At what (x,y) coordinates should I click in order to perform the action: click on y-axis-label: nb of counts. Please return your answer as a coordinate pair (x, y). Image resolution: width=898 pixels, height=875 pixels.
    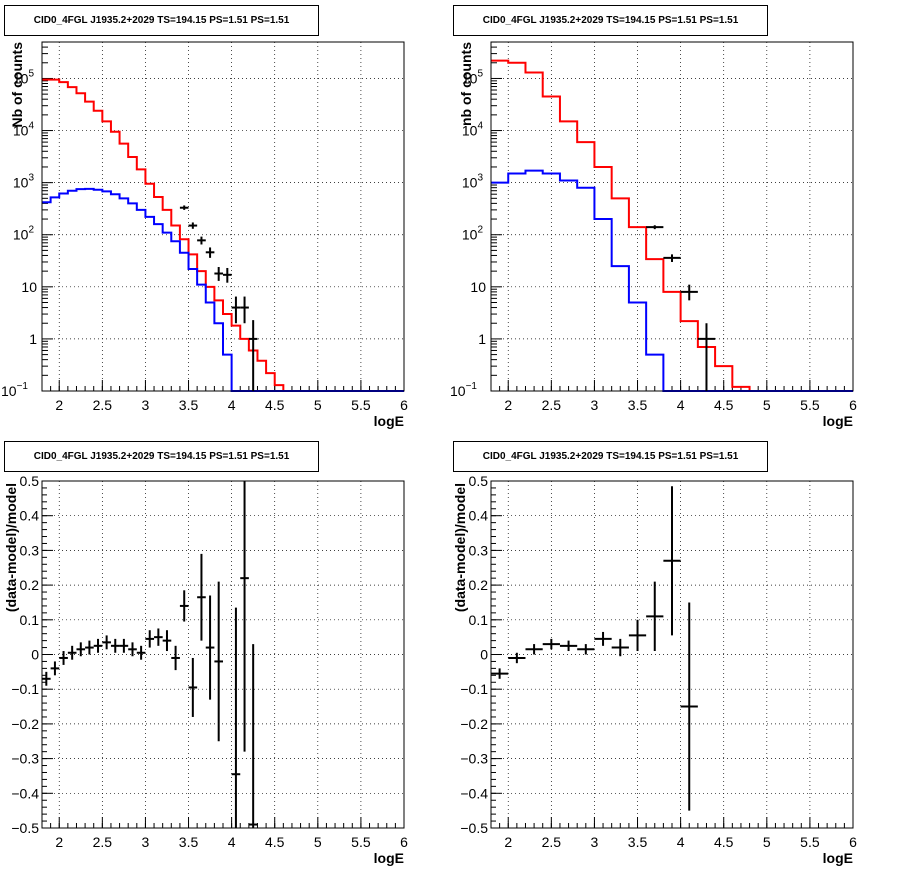
    Looking at the image, I should click on (466, 84).